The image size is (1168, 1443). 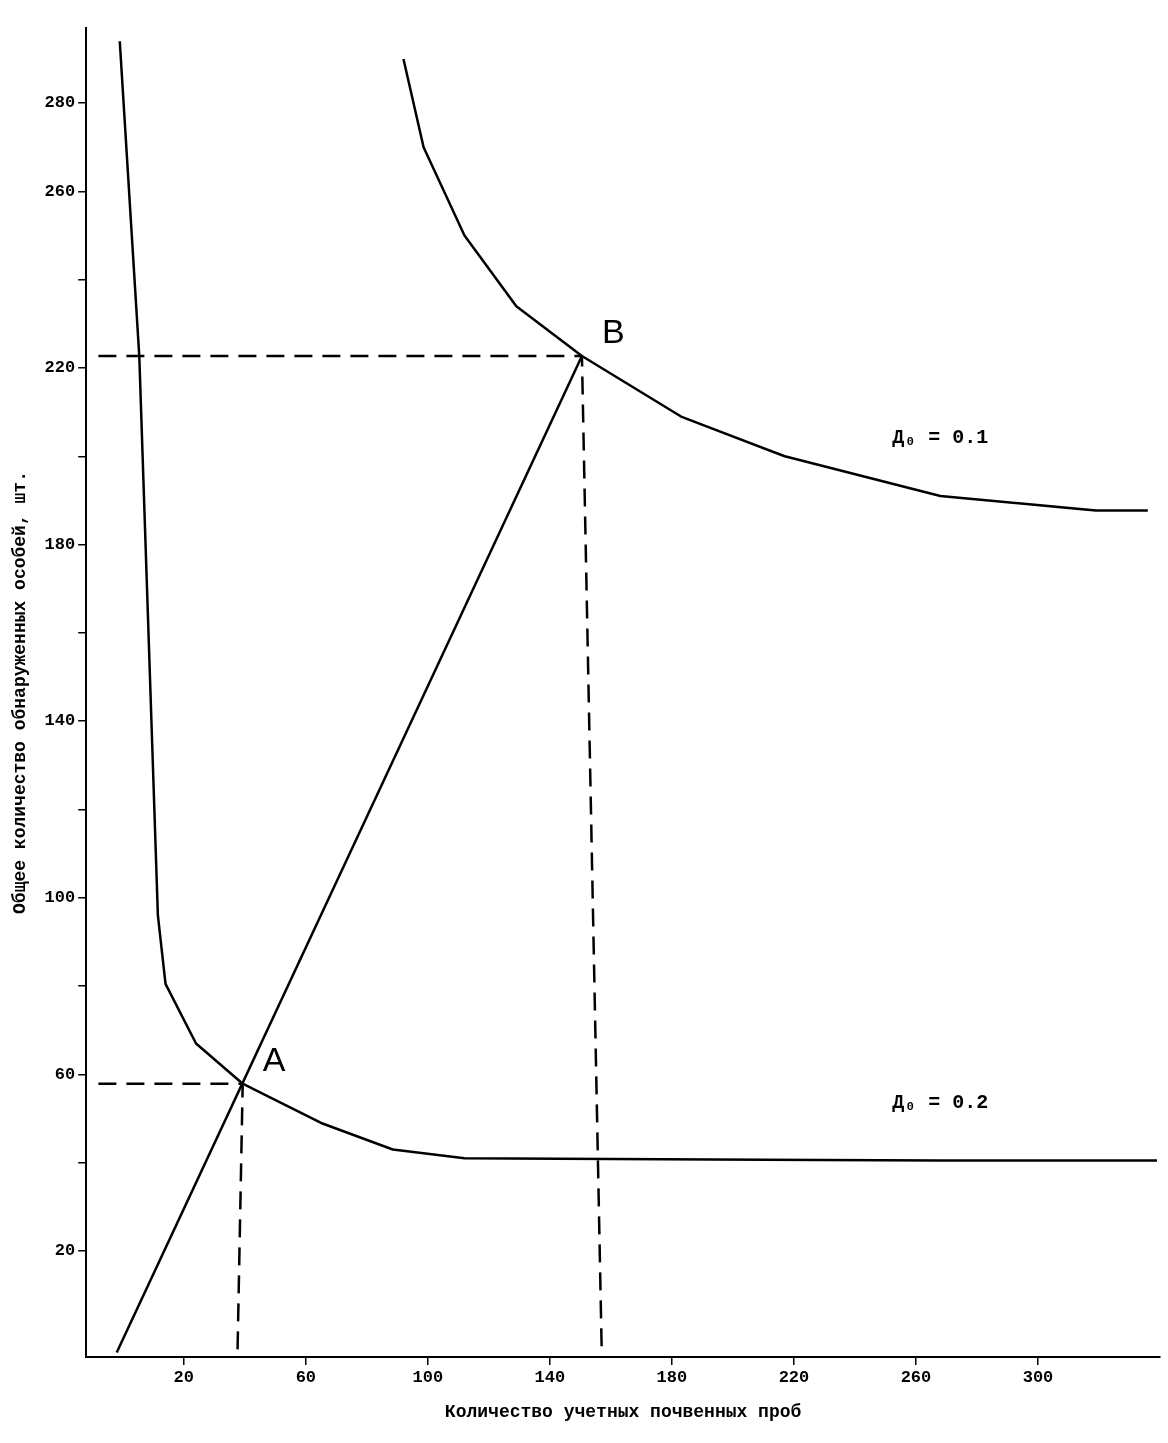 I want to click on y-tick-label: 180, so click(x=60, y=544).